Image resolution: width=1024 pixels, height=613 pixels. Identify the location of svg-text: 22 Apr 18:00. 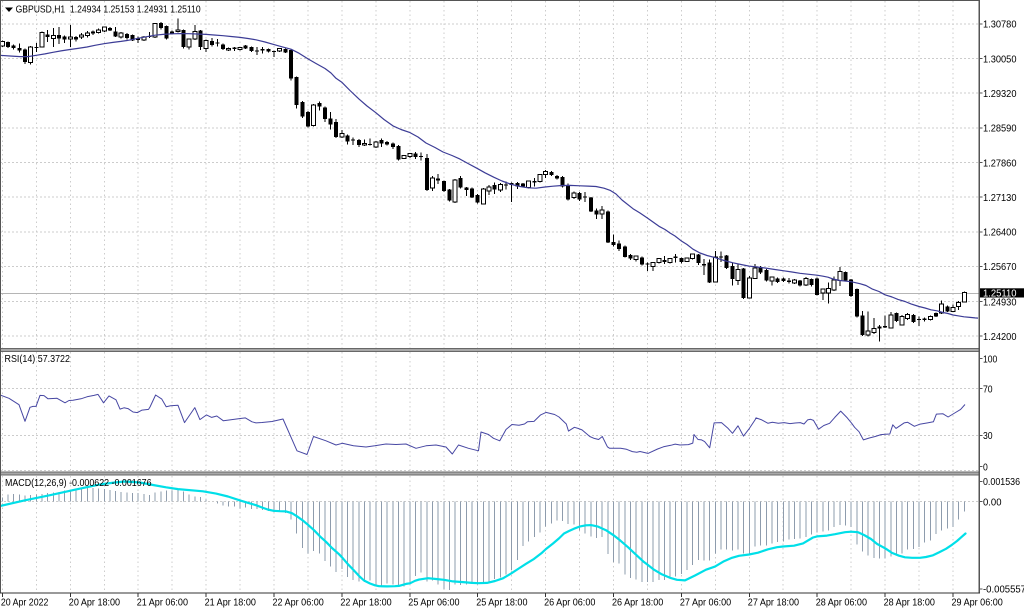
(365, 603).